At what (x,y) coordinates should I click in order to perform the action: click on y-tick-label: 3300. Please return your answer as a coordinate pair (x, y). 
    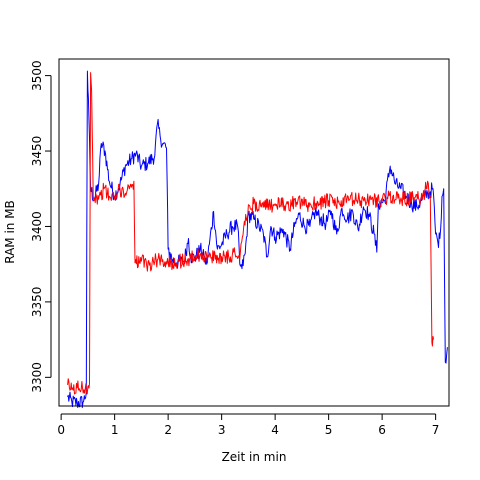
    Looking at the image, I should click on (37, 377).